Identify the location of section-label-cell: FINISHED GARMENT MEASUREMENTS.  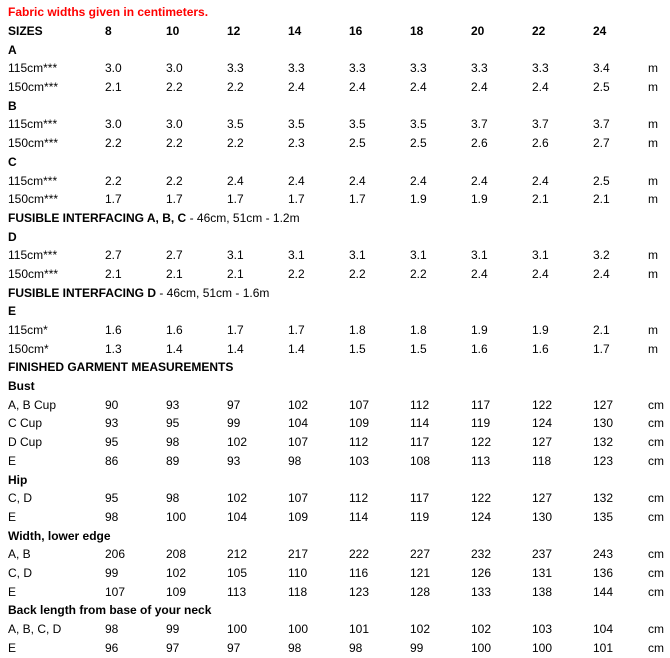
(121, 367).